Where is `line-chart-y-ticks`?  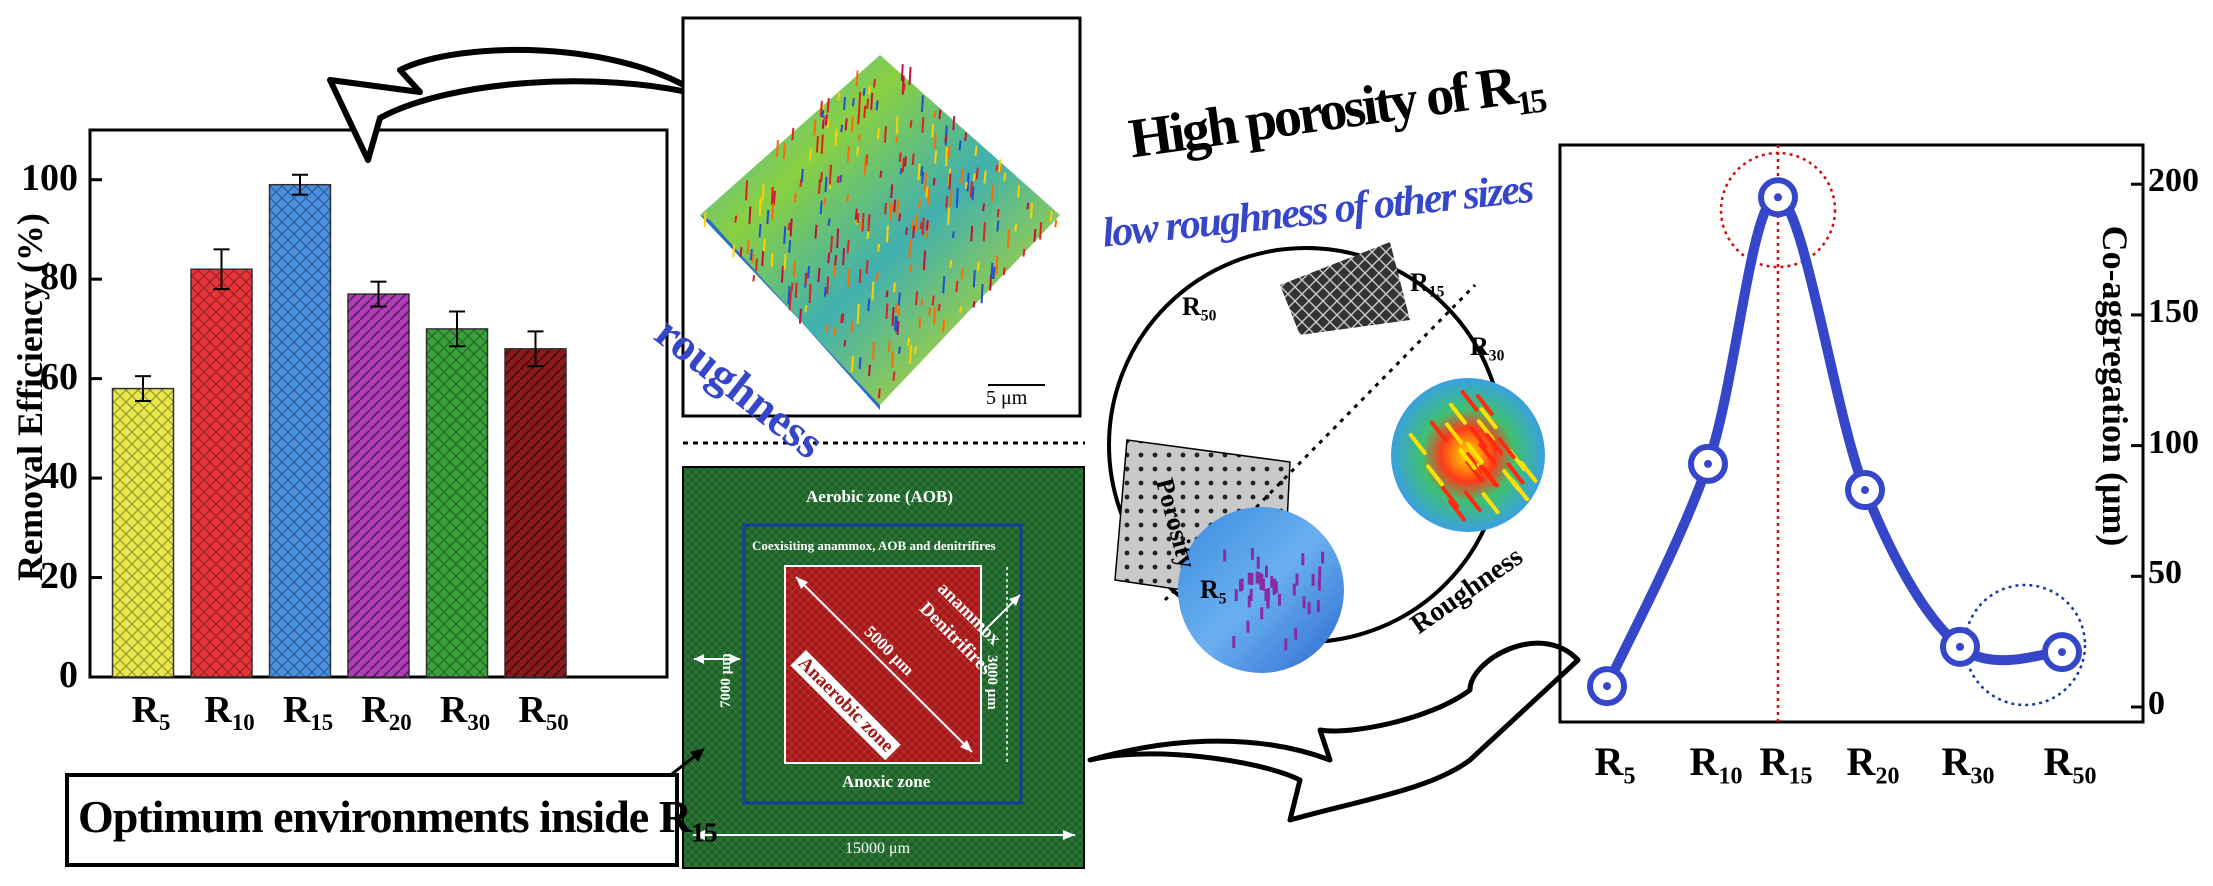 line-chart-y-ticks is located at coordinates (2137, 445).